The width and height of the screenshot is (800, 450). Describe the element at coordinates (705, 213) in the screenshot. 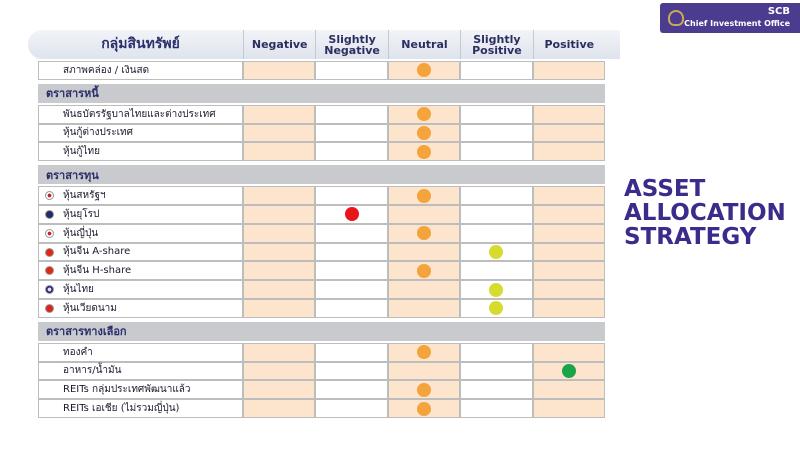

I see `title: ASSET ALLOCATION STRATEGY` at that location.